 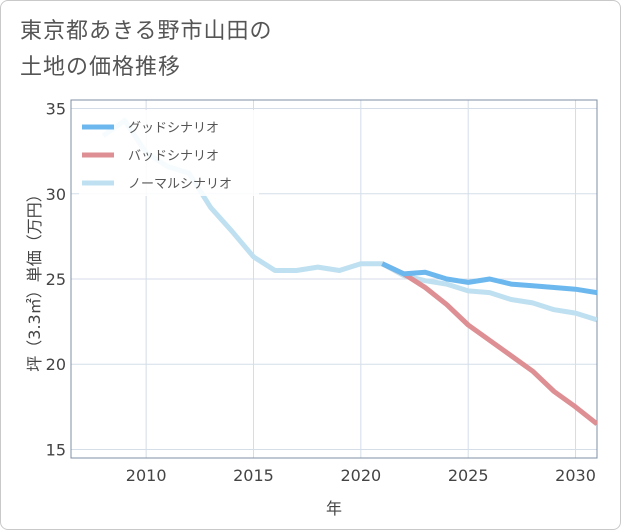 I want to click on x-tick-label: 2010, so click(x=146, y=475).